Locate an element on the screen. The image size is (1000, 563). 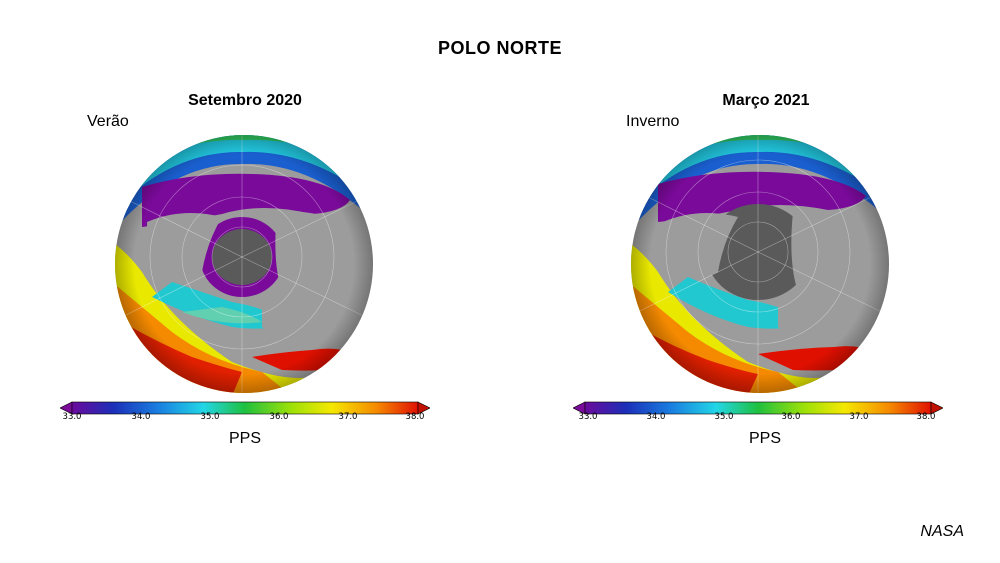
panel-title: Setembro 2020 is located at coordinates (245, 100).